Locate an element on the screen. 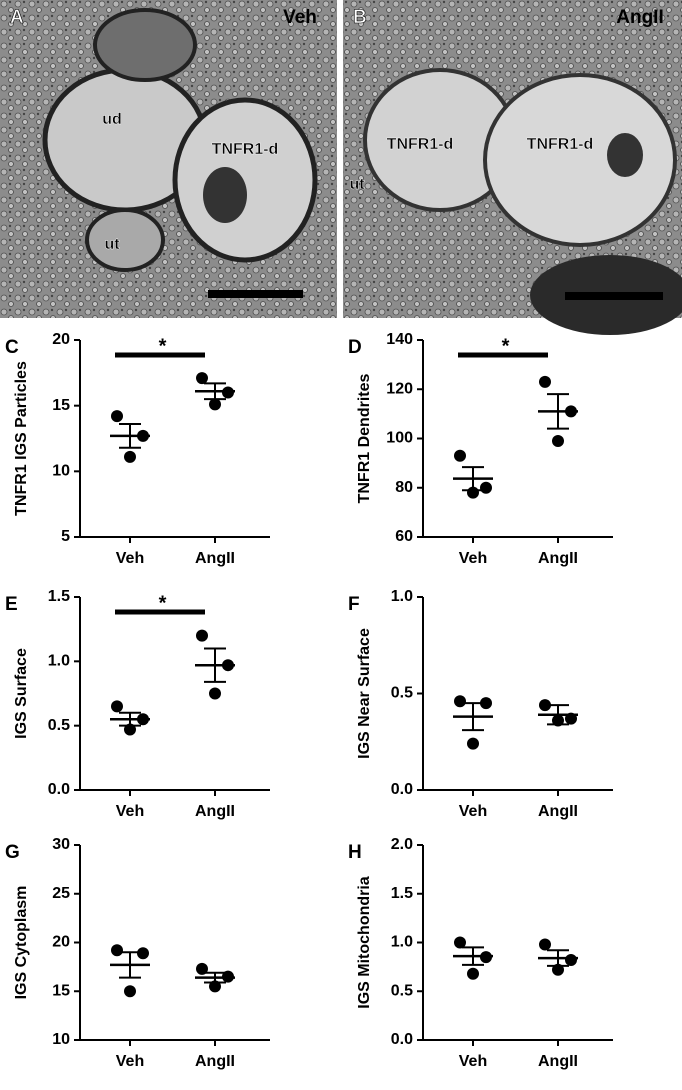 The height and width of the screenshot is (1090, 682). y-tick-label: 25 is located at coordinates (61, 893).